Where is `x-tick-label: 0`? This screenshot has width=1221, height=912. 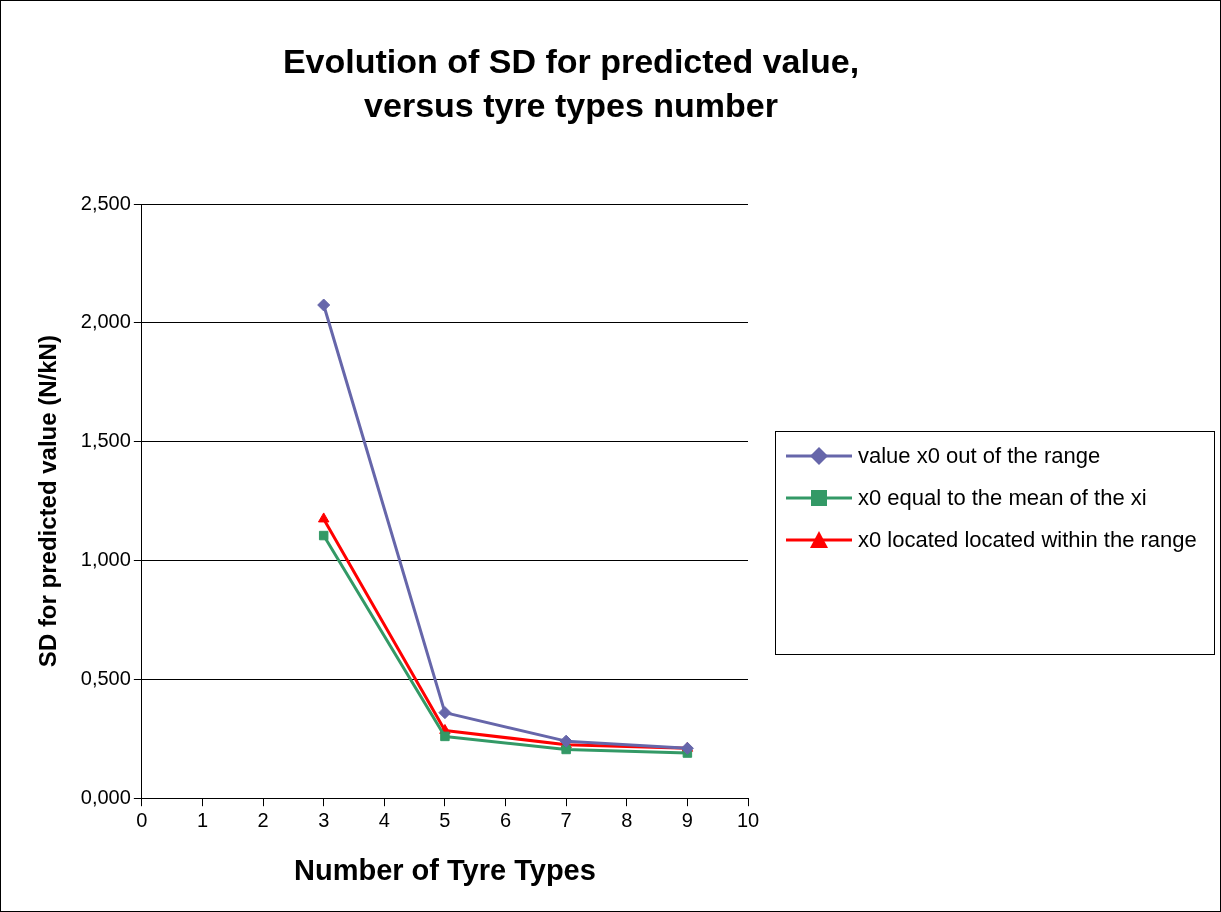
x-tick-label: 0 is located at coordinates (142, 819).